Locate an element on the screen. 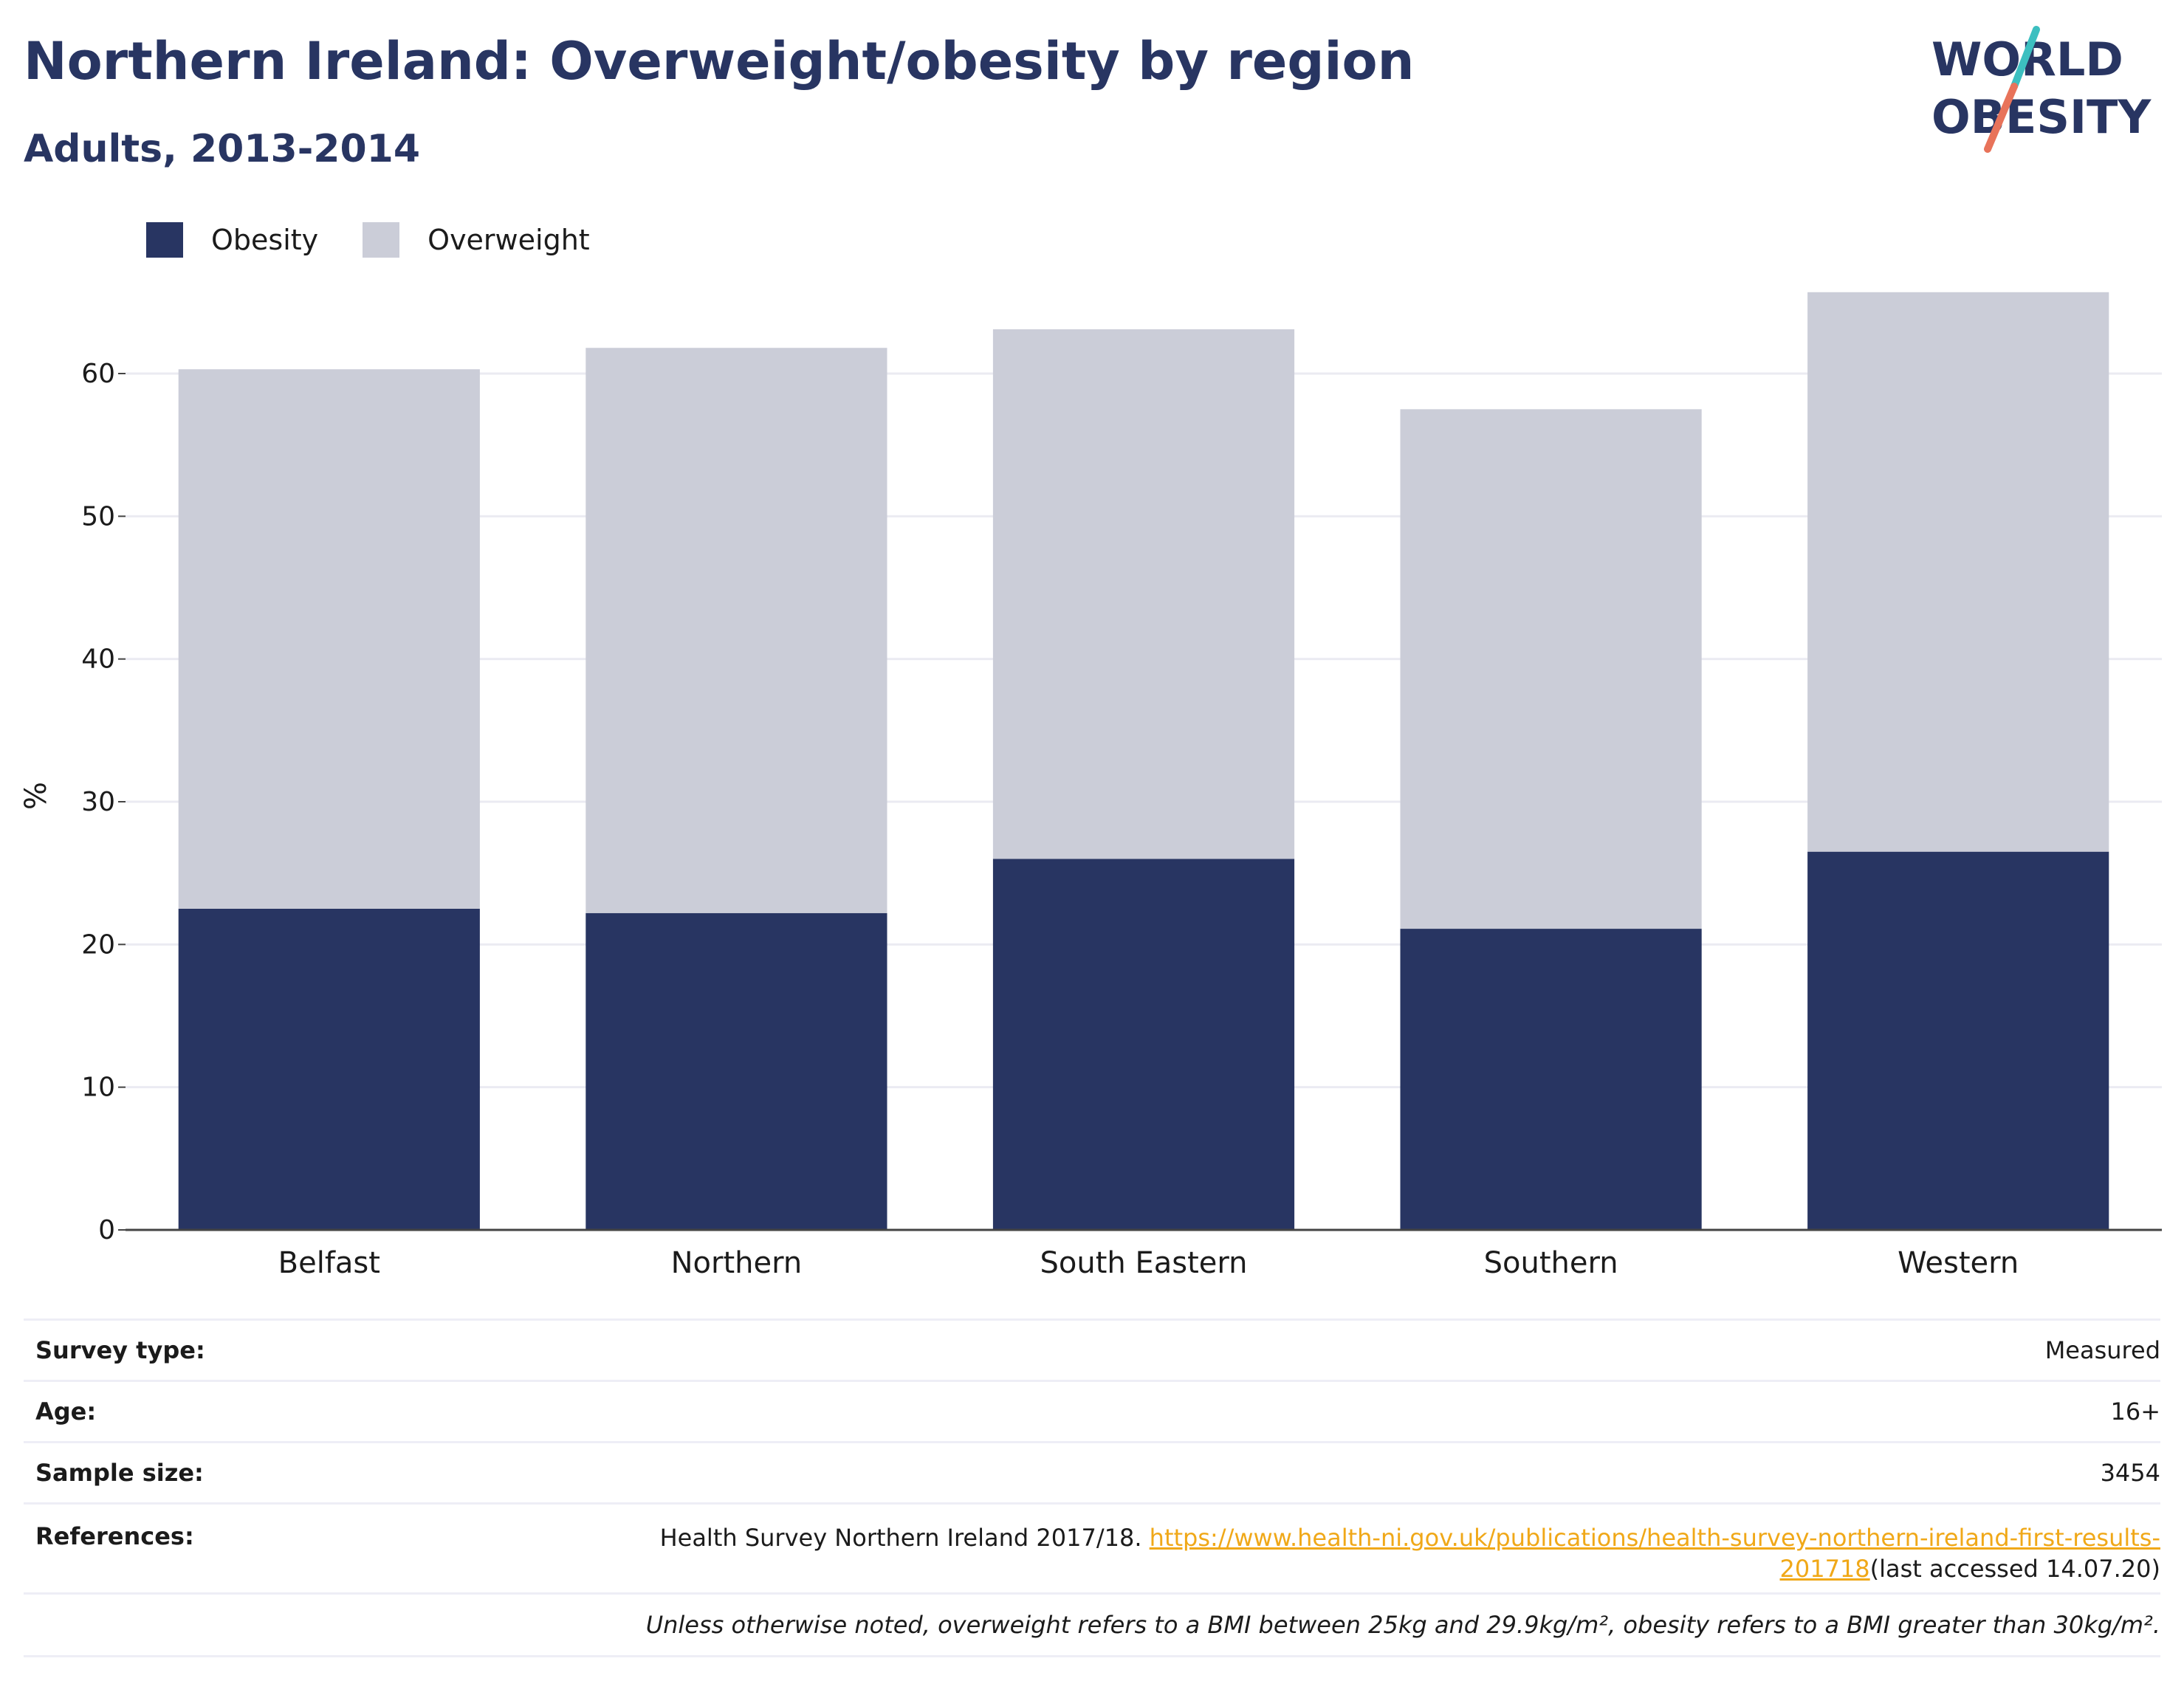  bar-overweight-southern is located at coordinates (1551, 669).